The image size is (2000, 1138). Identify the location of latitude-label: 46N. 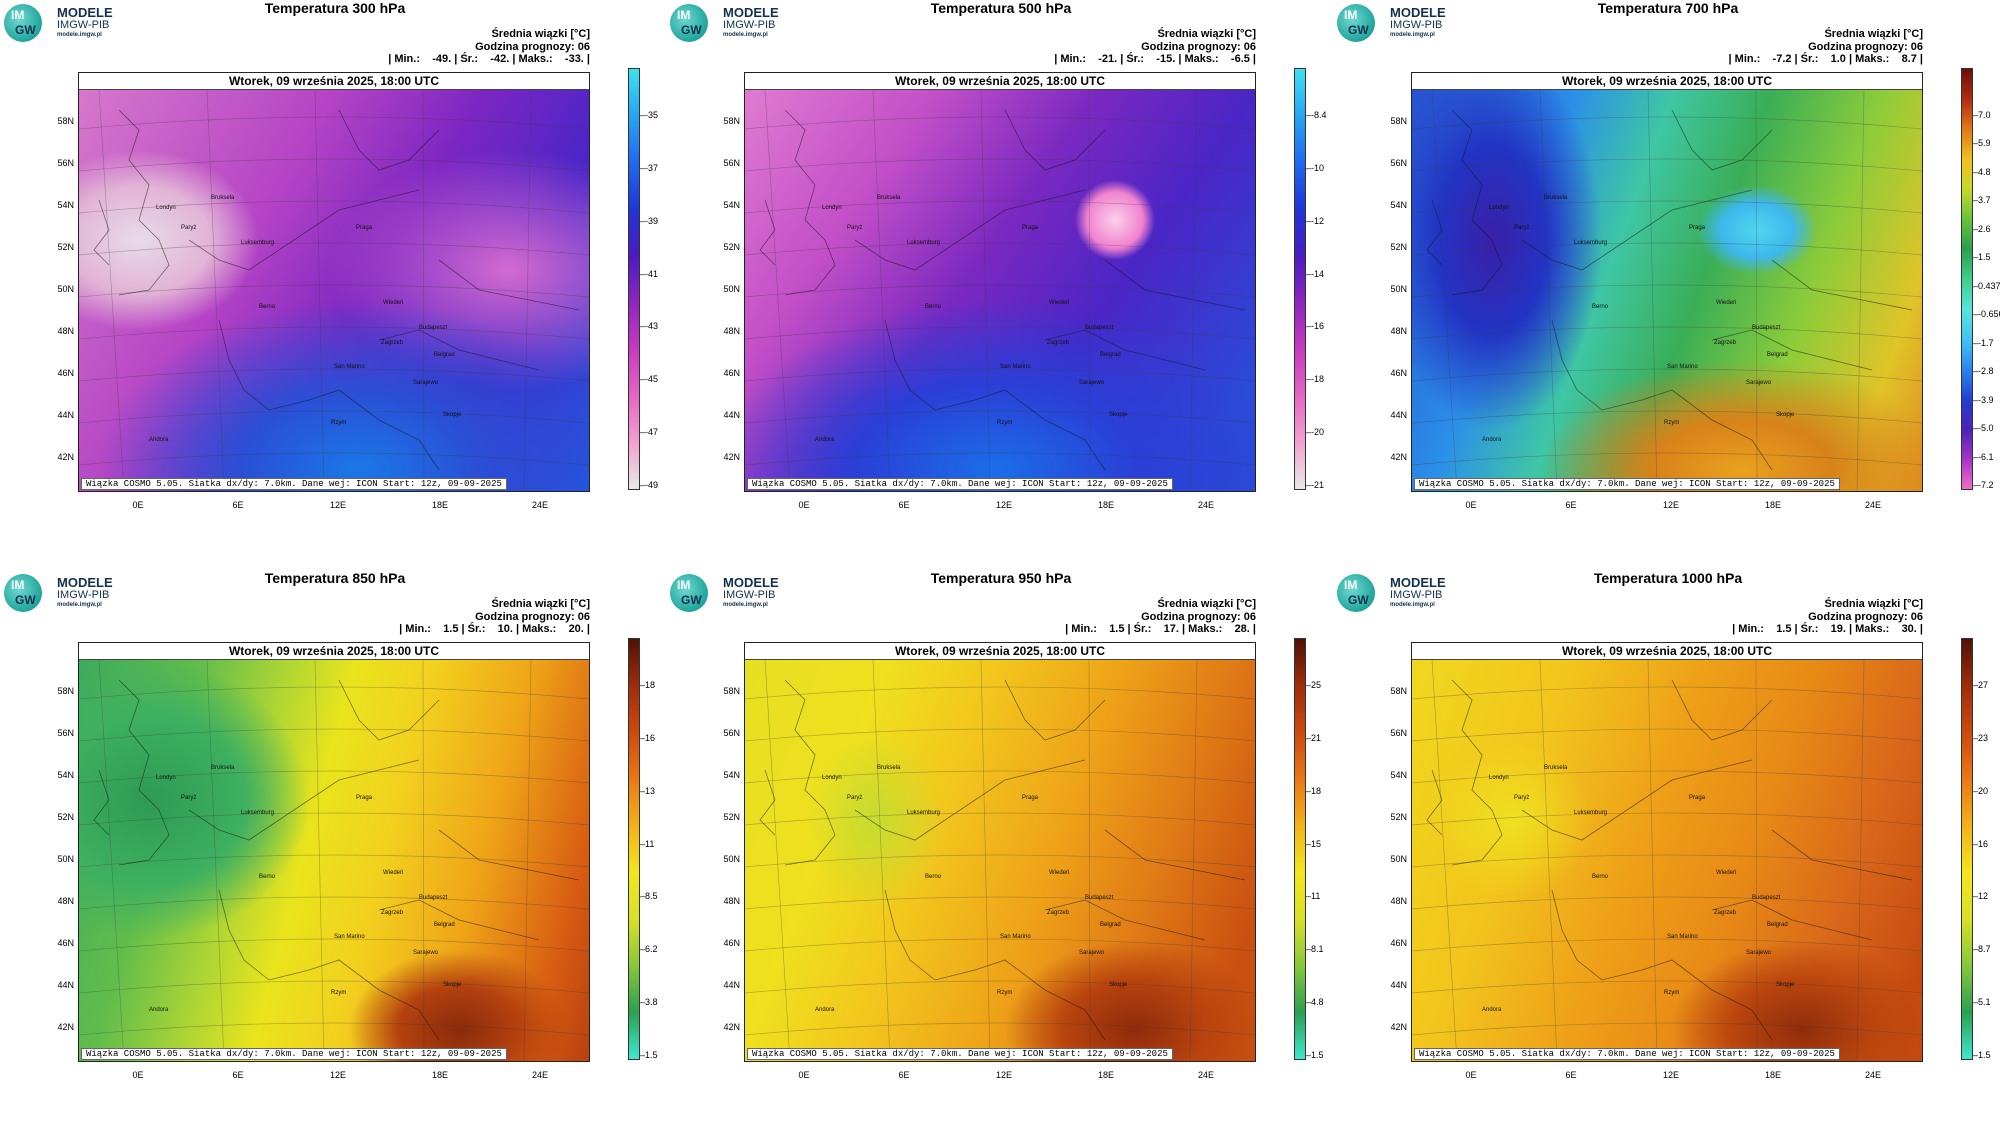
(65, 943).